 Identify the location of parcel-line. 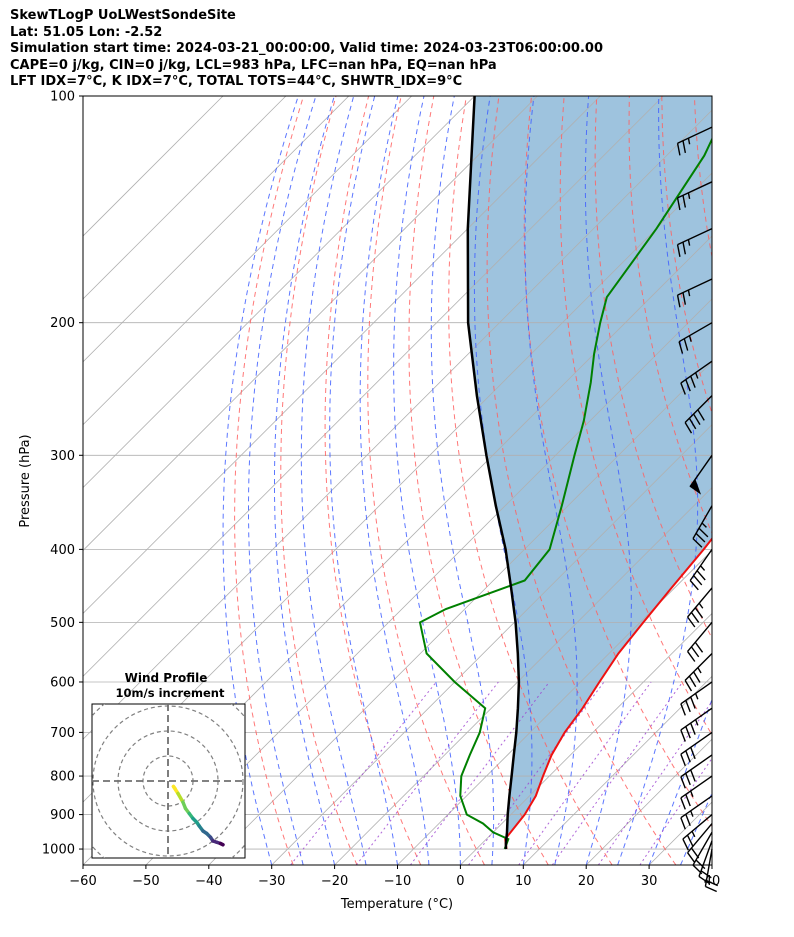
(493, 472).